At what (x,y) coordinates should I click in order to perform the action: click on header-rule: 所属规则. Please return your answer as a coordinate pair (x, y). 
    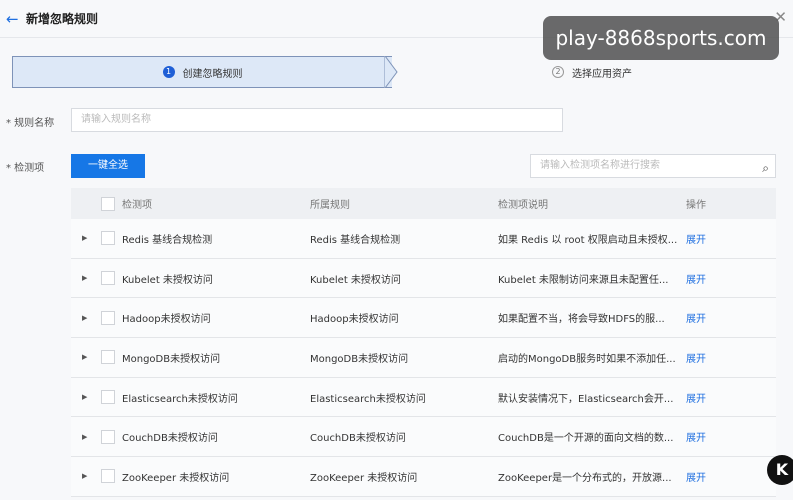
    Looking at the image, I should click on (330, 205).